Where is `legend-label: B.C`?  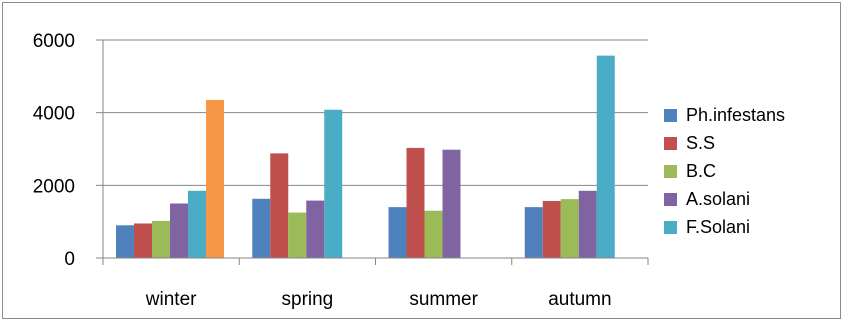
legend-label: B.C is located at coordinates (701, 171).